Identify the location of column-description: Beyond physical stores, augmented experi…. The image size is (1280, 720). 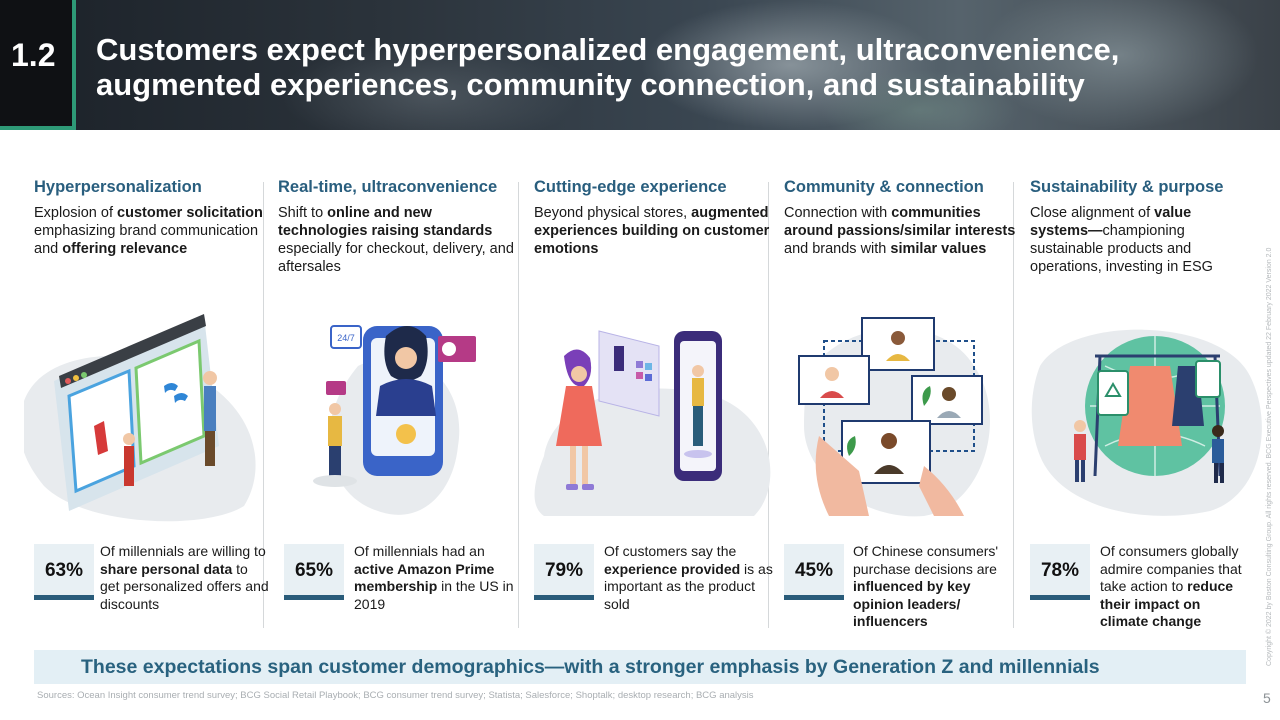
(652, 231).